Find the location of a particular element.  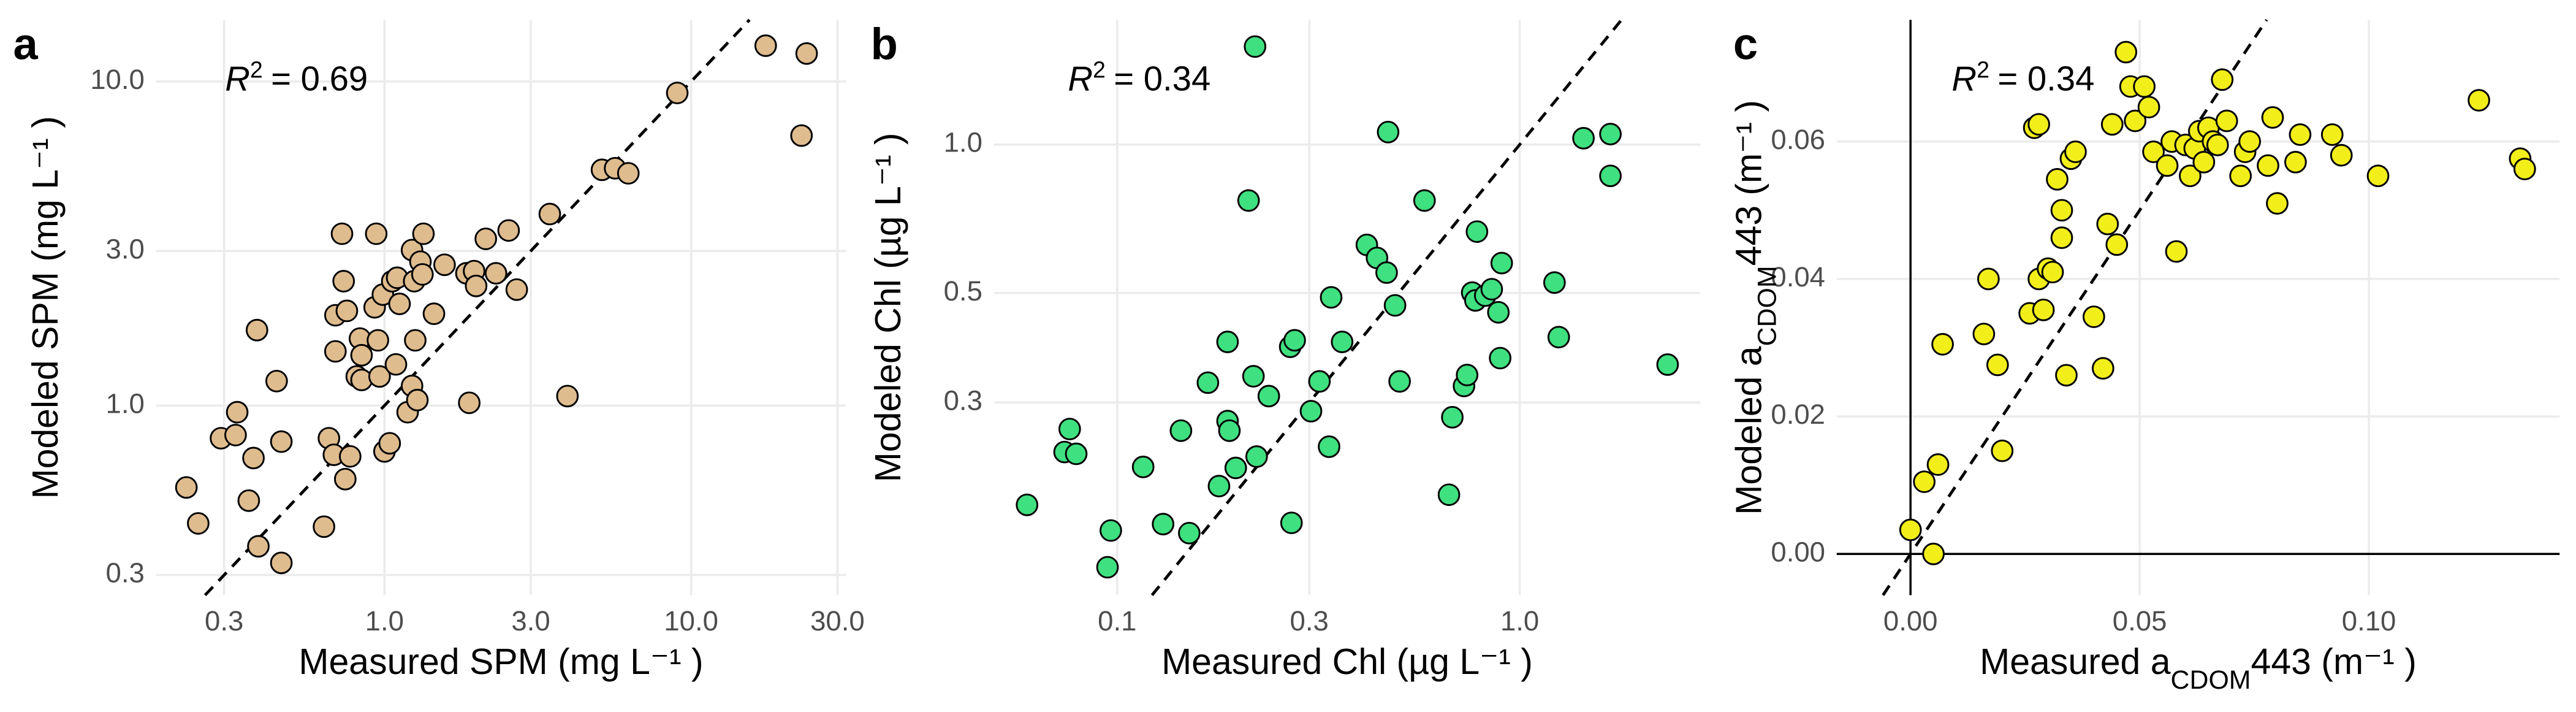

x-tick-label: 0.10 is located at coordinates (2369, 621).